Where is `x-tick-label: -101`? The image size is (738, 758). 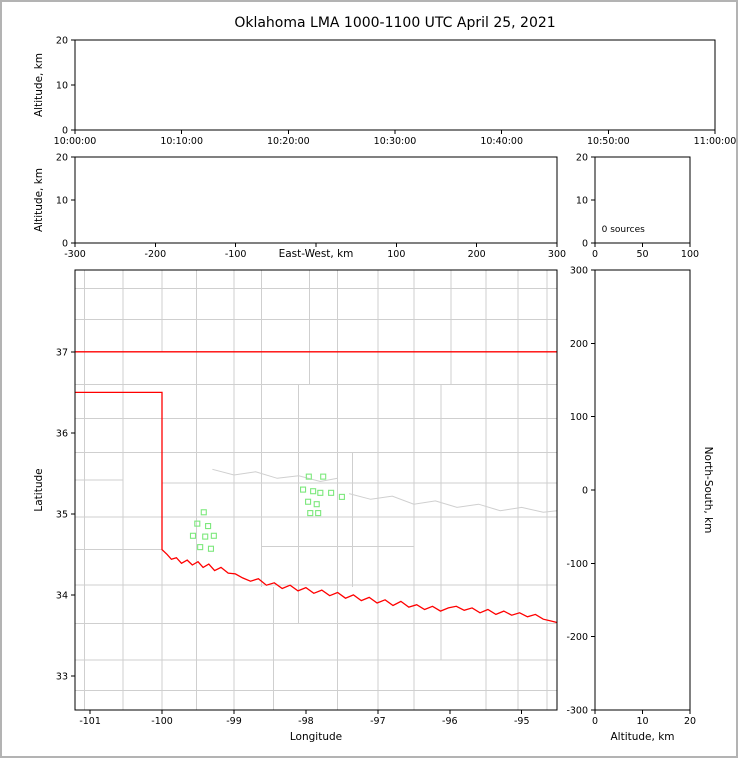
x-tick-label: -101 is located at coordinates (90, 721).